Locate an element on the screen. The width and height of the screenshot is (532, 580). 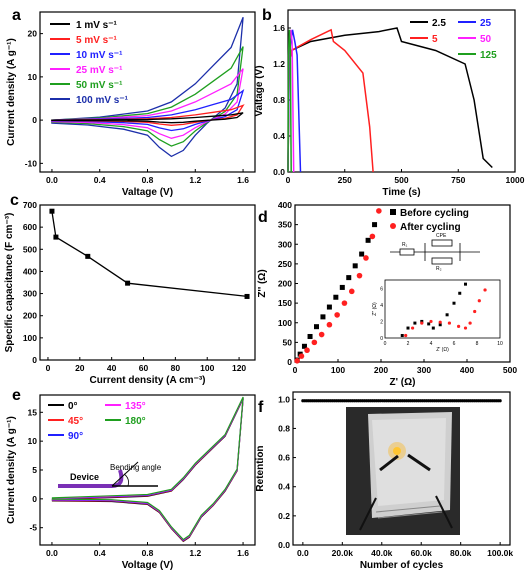
y-tick-label: 700 is located at coordinates (30, 205).